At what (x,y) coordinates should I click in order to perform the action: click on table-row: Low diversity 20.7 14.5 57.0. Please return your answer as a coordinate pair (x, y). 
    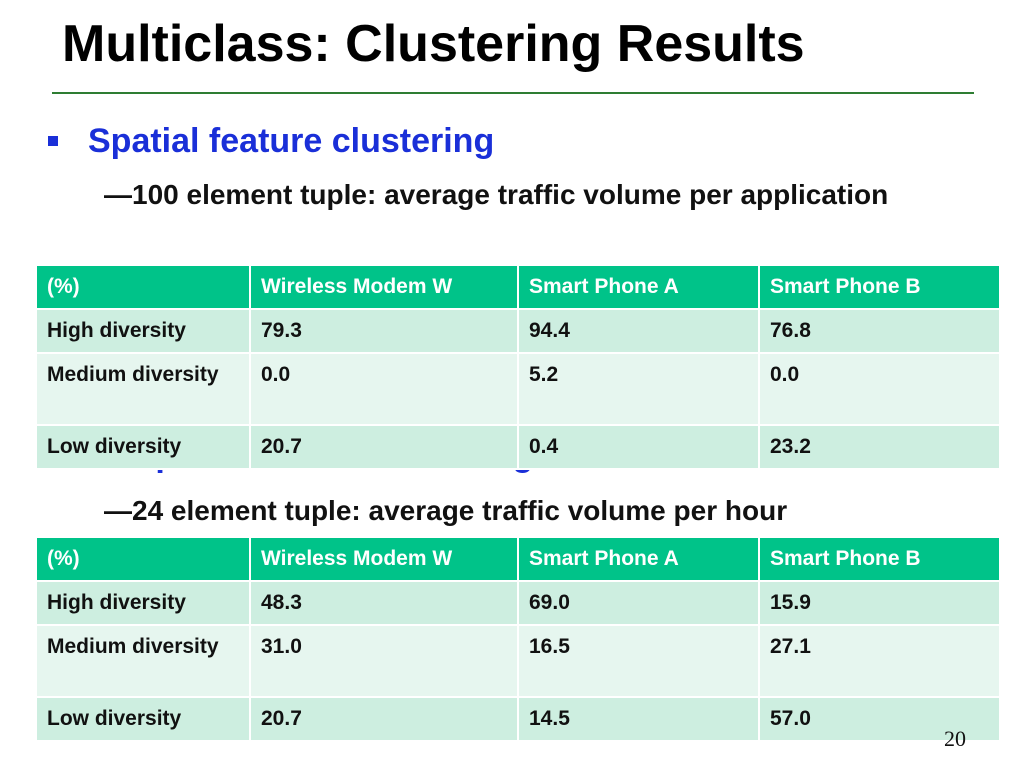
    Looking at the image, I should click on (518, 719).